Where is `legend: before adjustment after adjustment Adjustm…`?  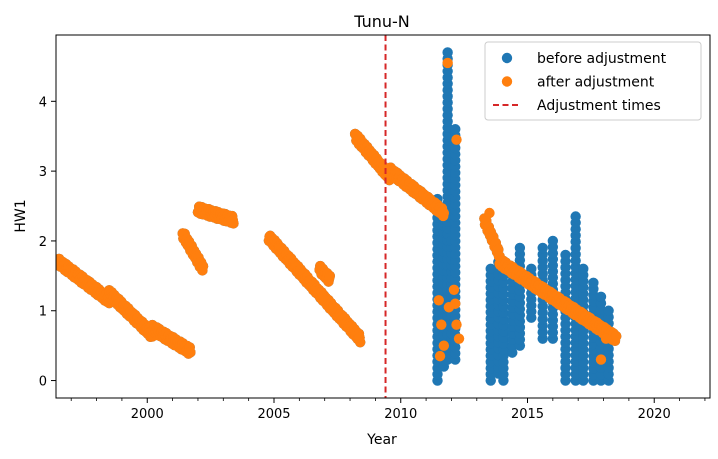 legend: before adjustment after adjustment Adjustm… is located at coordinates (593, 81).